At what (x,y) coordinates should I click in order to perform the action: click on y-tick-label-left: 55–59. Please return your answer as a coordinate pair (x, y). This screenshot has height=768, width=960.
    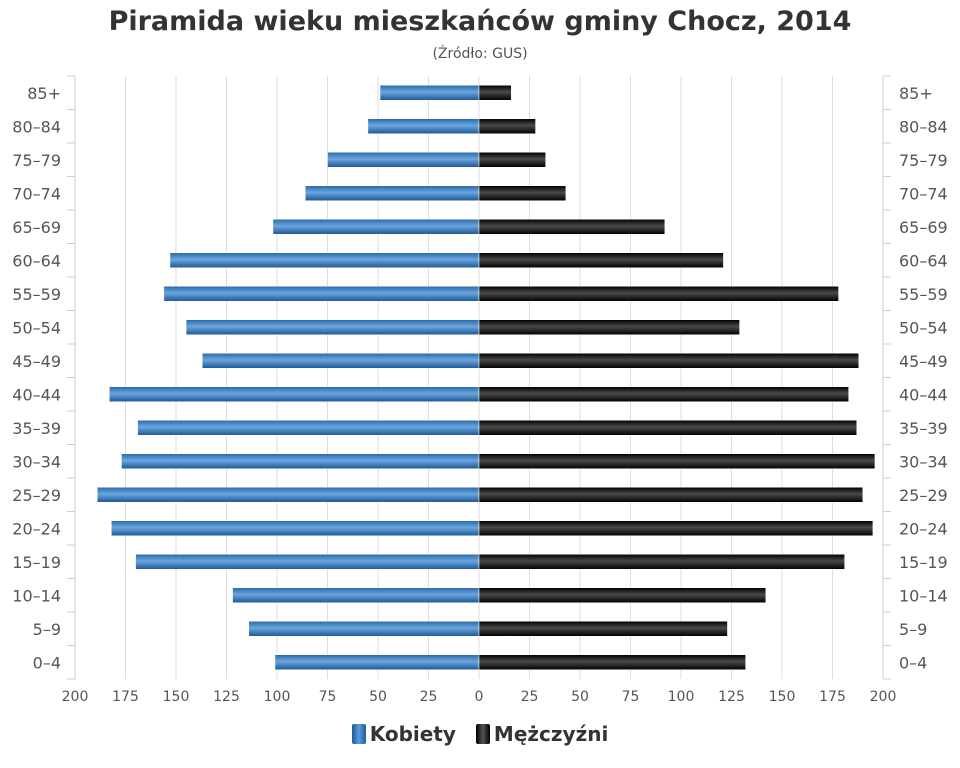
    Looking at the image, I should click on (36, 294).